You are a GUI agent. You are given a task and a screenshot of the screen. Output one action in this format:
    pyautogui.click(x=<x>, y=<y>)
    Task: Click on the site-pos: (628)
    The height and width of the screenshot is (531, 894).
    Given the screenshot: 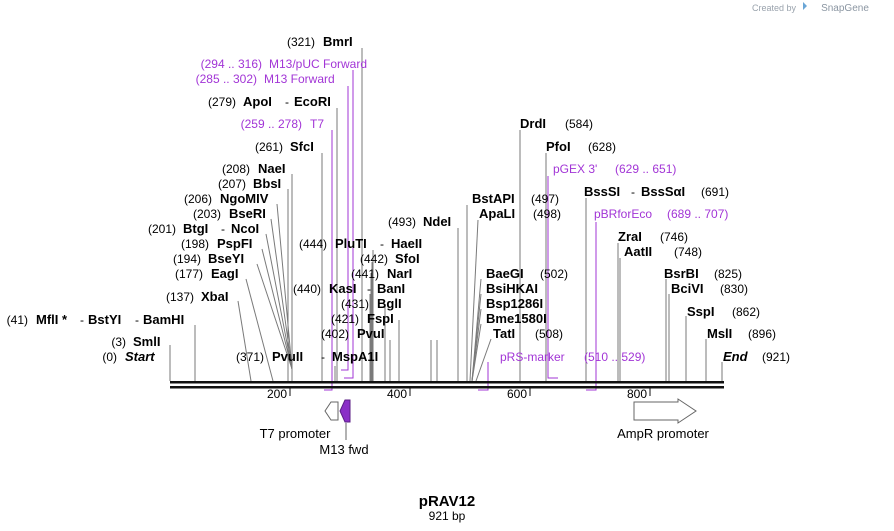 What is the action you would take?
    pyautogui.click(x=602, y=147)
    